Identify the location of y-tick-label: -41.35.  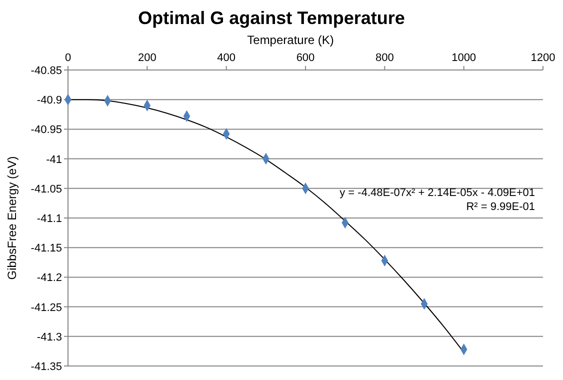
(46, 367).